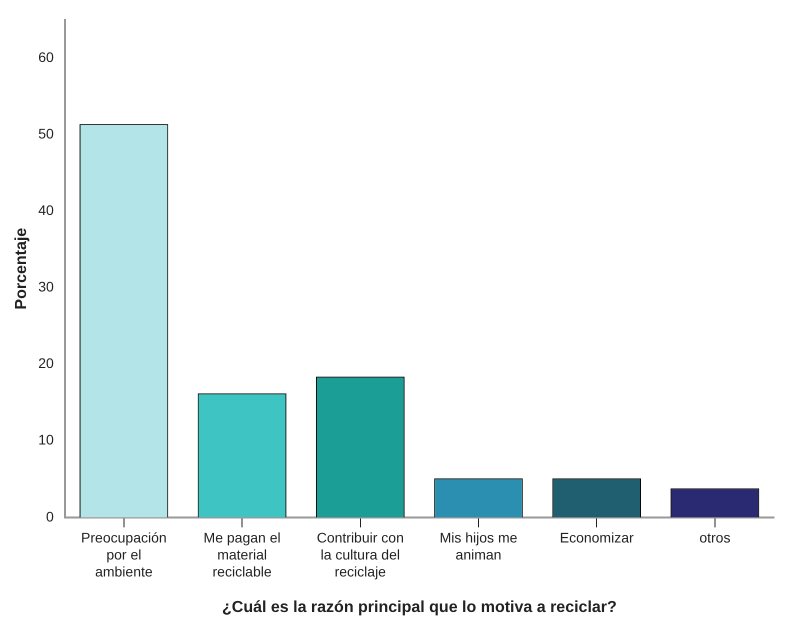  What do you see at coordinates (479, 546) in the screenshot?
I see `x-tick-label: Mis hijos me animan` at bounding box center [479, 546].